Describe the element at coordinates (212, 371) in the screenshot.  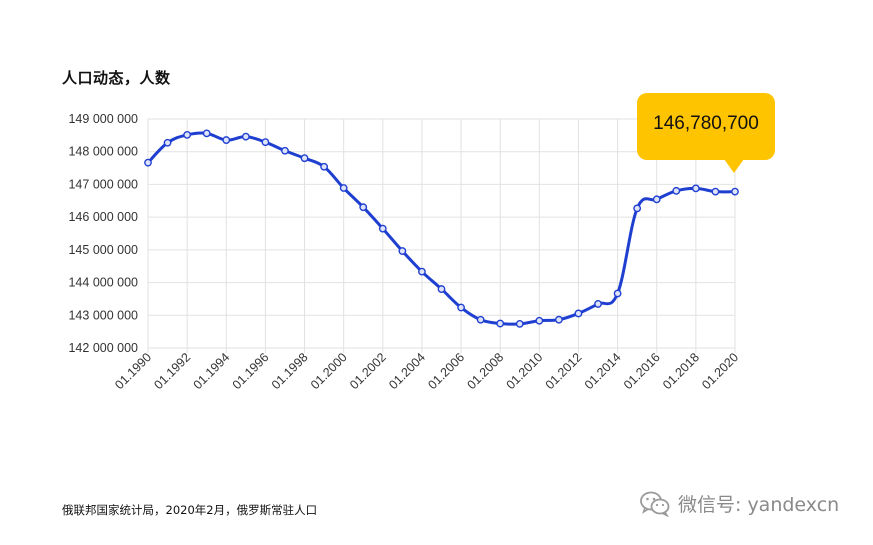
I see `x-tick-label: 01.1994` at that location.